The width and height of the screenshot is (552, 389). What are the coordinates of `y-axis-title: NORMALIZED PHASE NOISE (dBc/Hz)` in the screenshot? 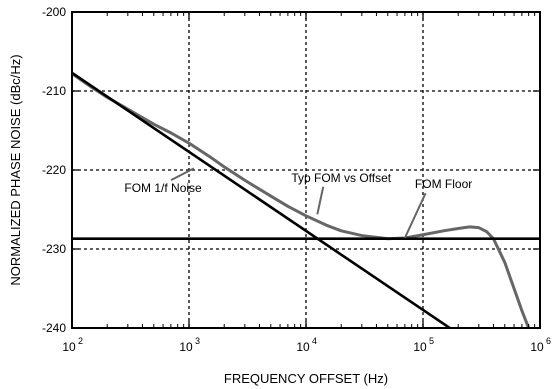 It's located at (15, 169).